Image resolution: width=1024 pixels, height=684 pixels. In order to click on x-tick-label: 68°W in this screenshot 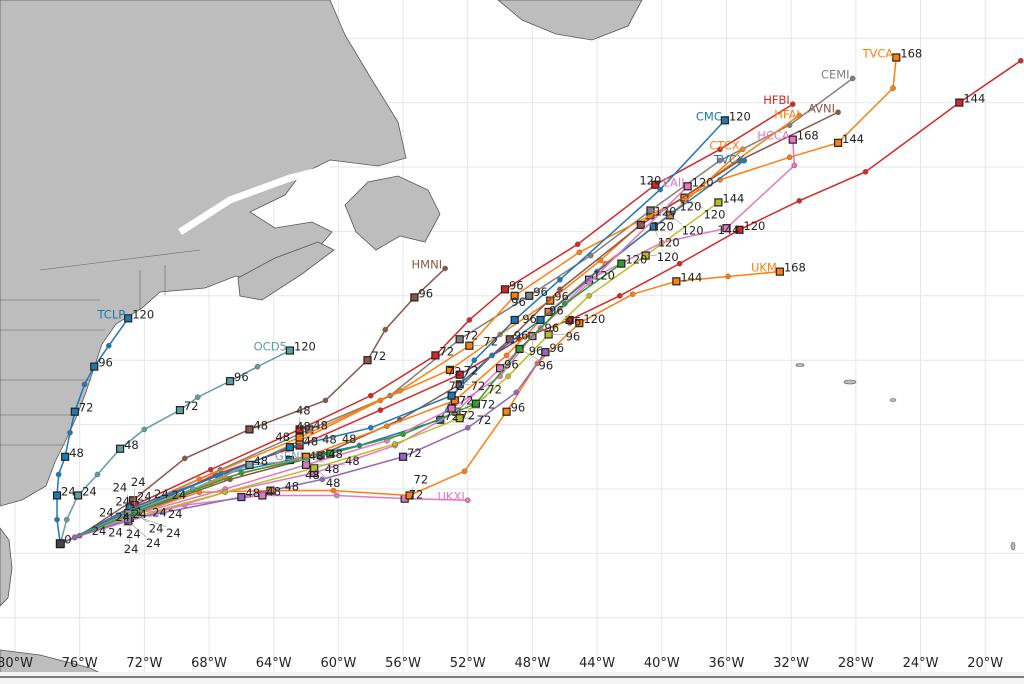, I will do `click(209, 663)`.